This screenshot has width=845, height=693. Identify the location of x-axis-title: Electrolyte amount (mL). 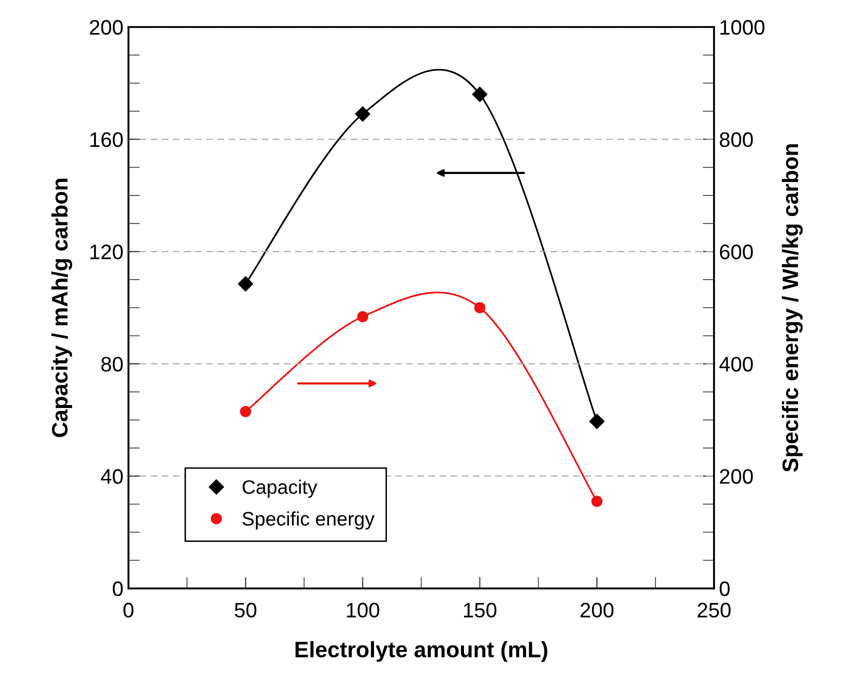
(422, 651).